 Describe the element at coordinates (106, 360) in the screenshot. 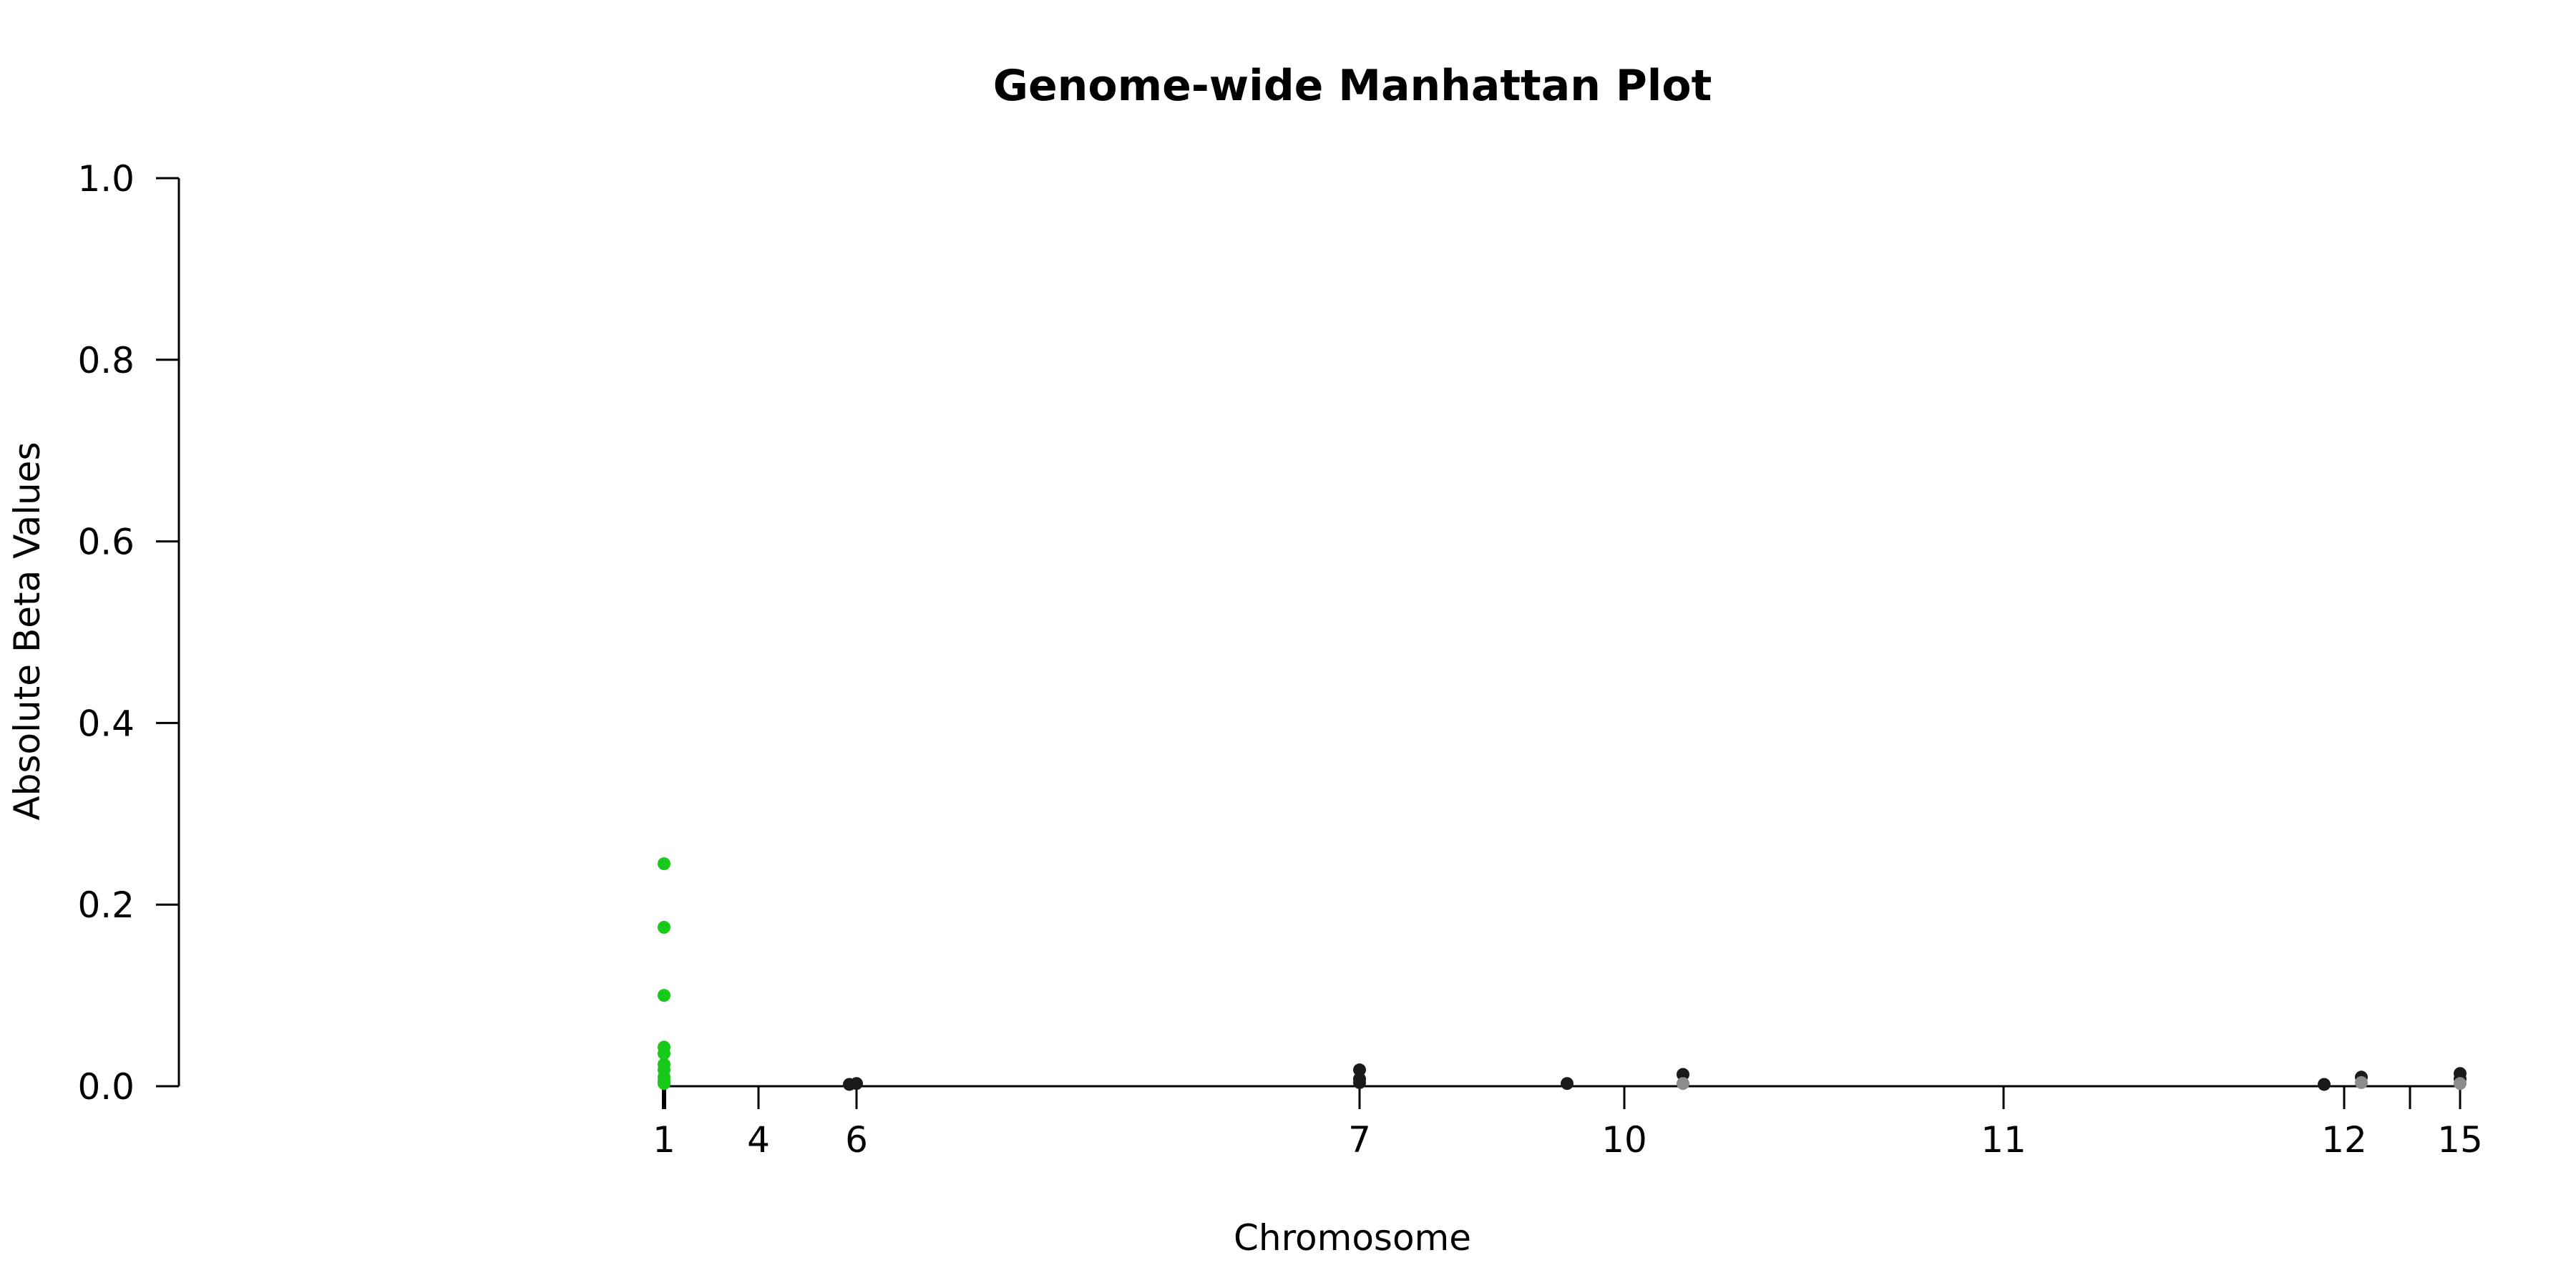

I see `y-tick-label: 0.8` at that location.